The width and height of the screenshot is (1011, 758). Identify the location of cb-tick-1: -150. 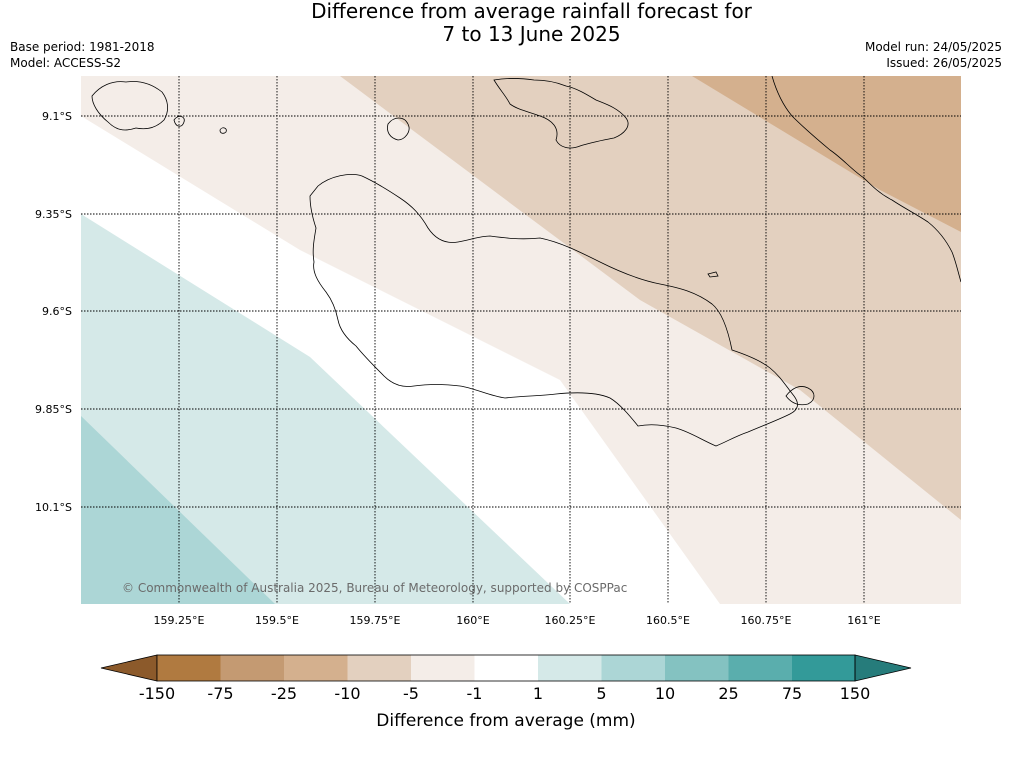
(157, 693).